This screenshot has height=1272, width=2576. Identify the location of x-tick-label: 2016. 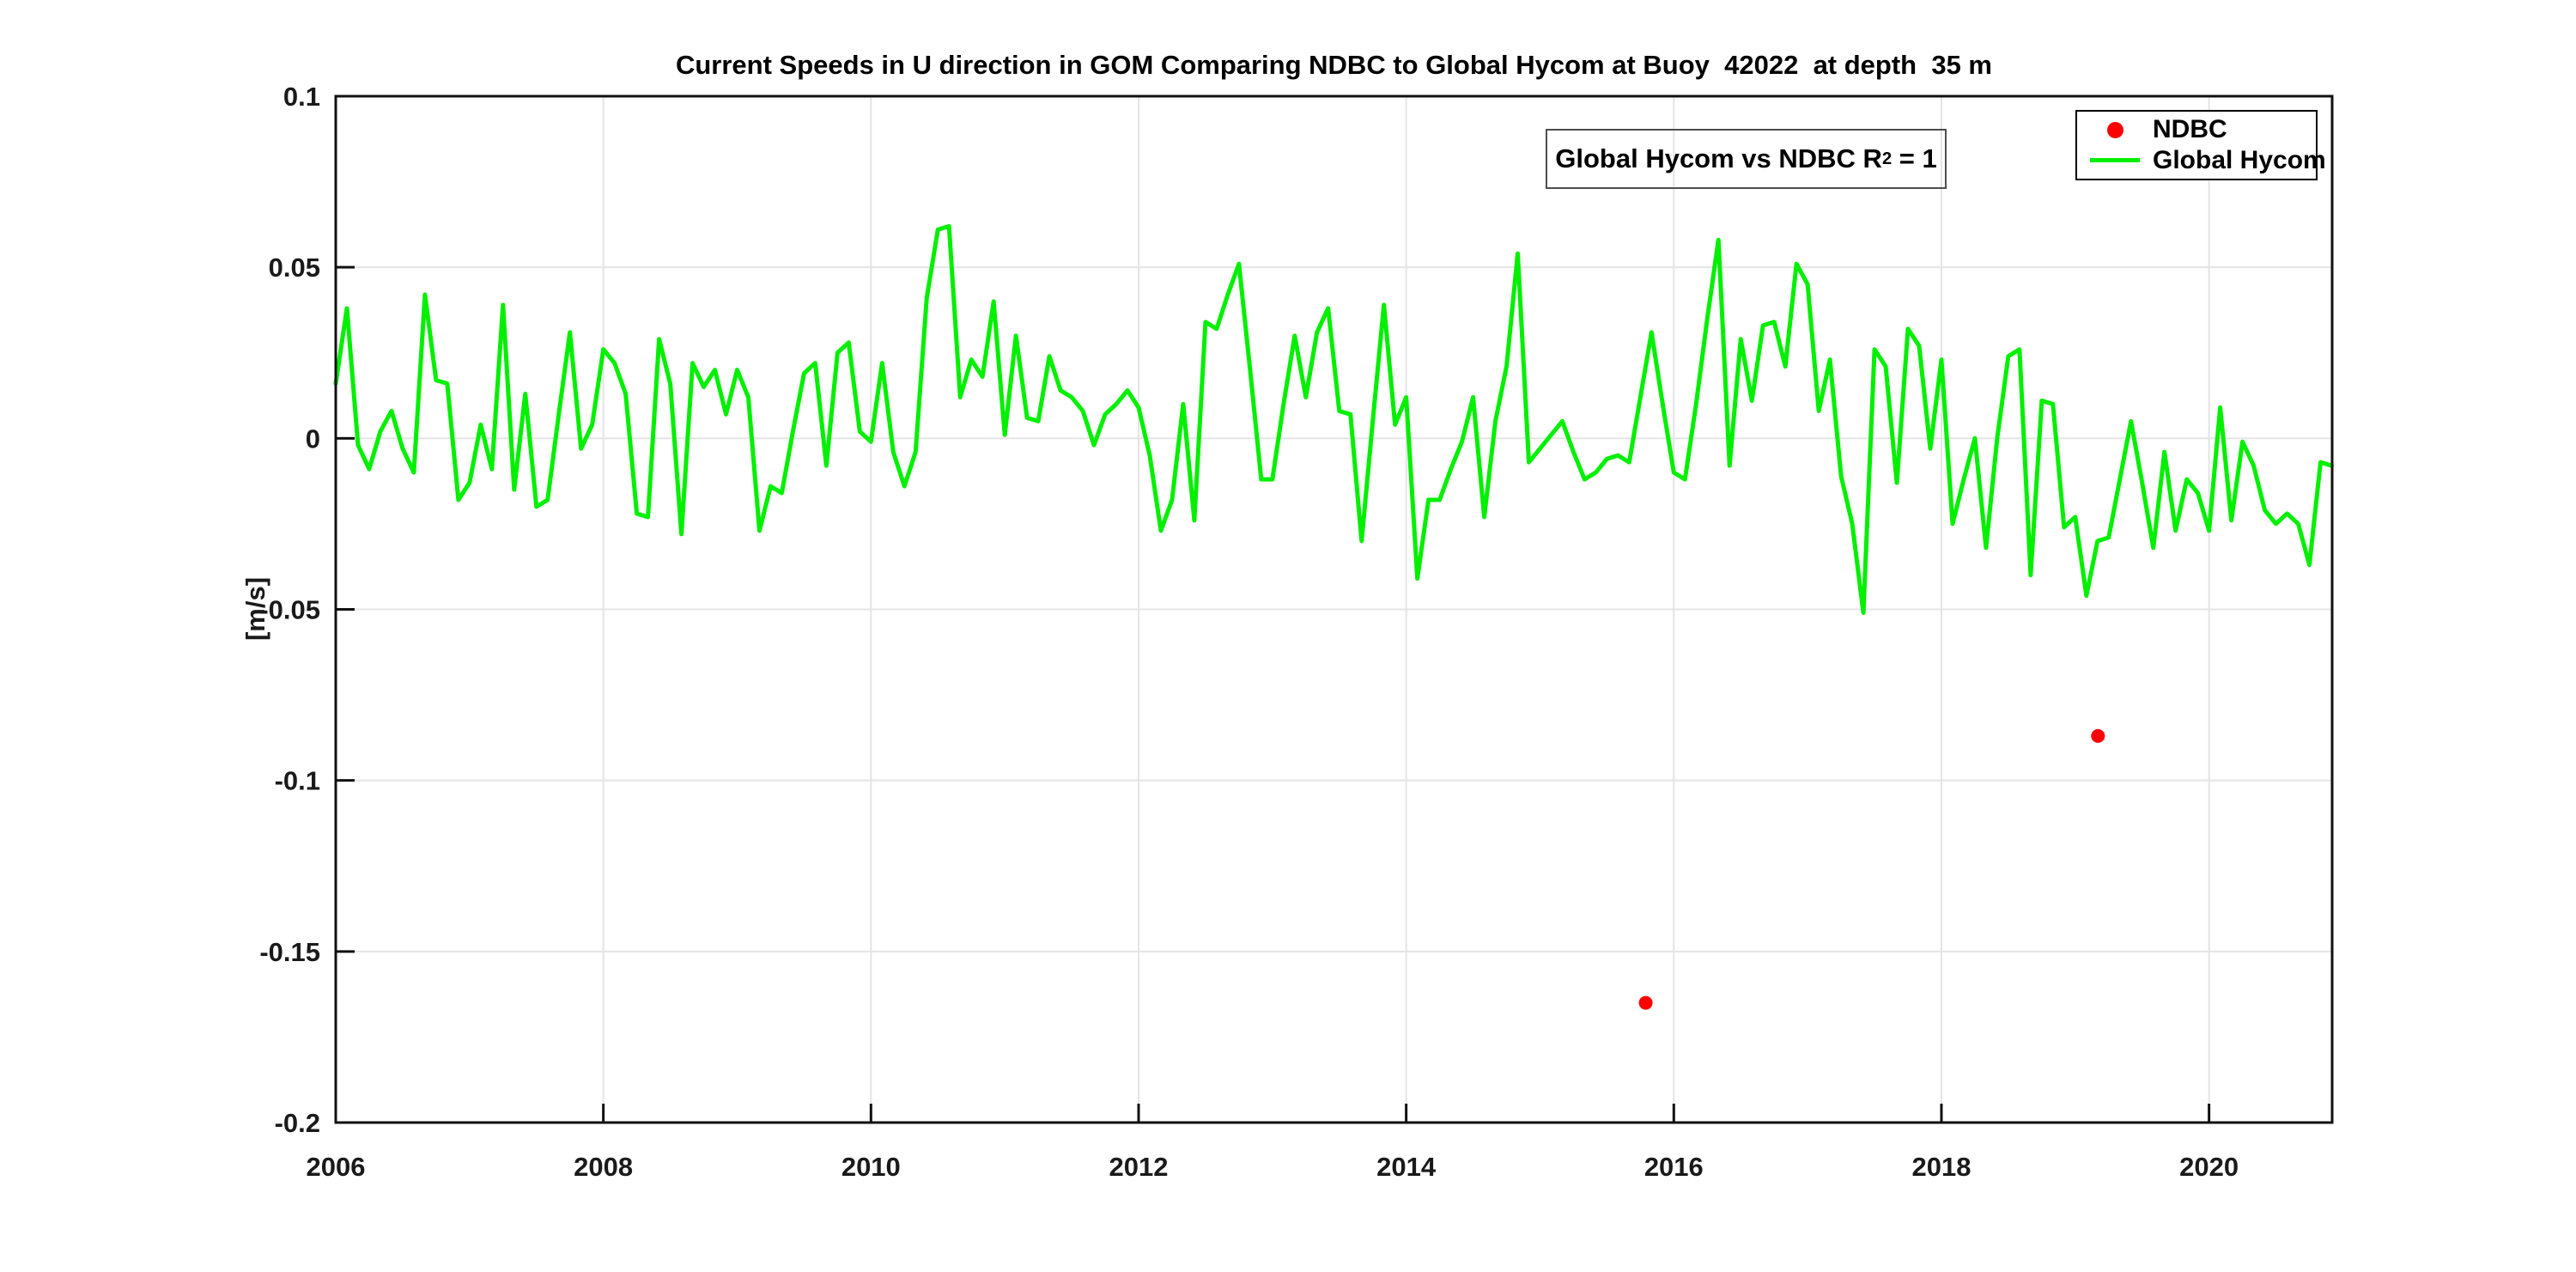
(1674, 1167).